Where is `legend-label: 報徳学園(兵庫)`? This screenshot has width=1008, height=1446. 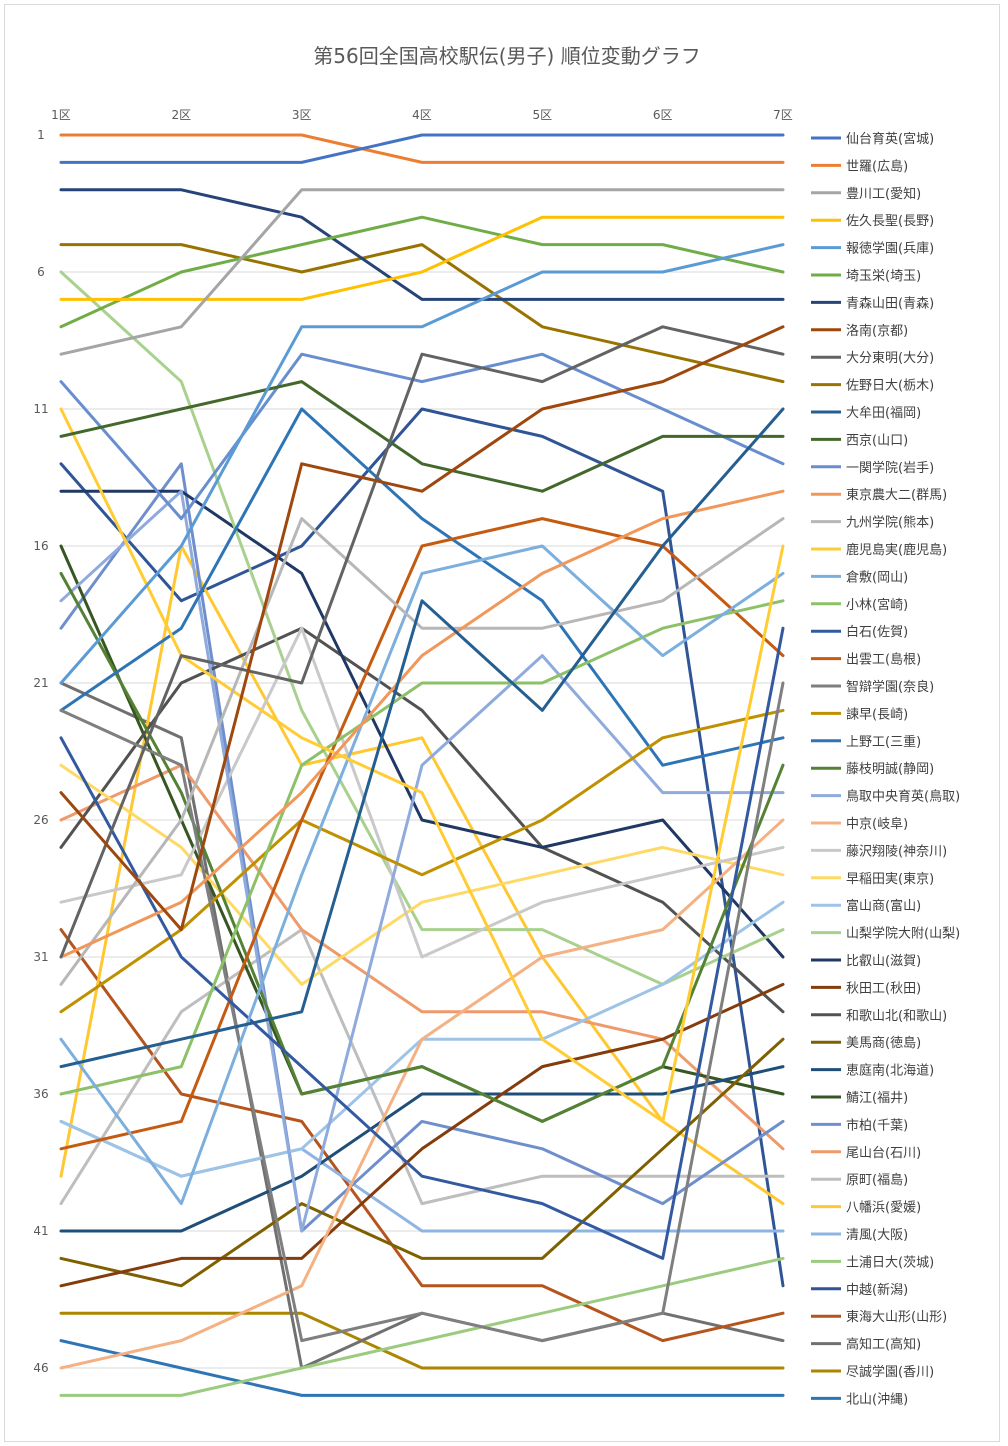
legend-label: 報徳学園(兵庫) is located at coordinates (890, 249).